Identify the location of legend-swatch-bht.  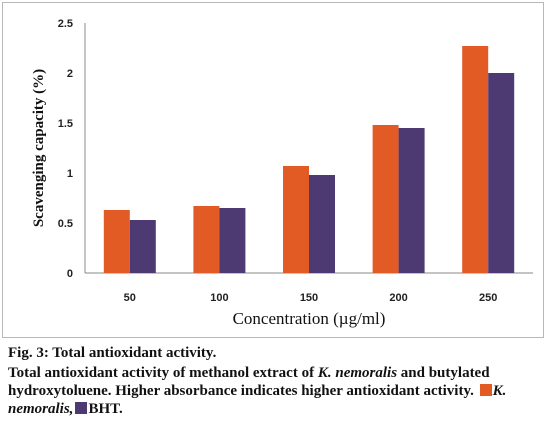
(81, 408).